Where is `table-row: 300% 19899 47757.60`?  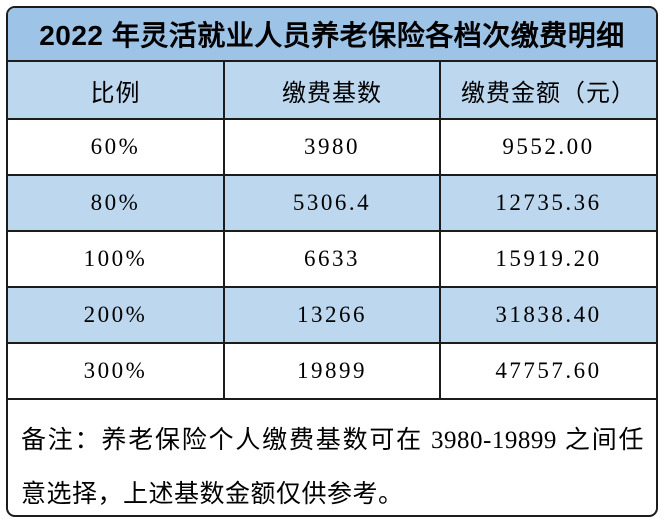
table-row: 300% 19899 47757.60 is located at coordinates (332, 371).